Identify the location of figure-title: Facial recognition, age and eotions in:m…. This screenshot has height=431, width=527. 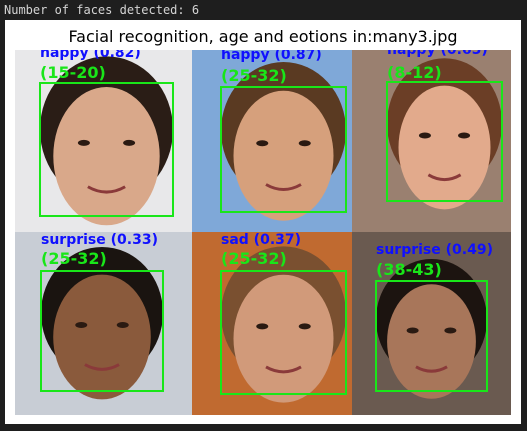
(262, 36).